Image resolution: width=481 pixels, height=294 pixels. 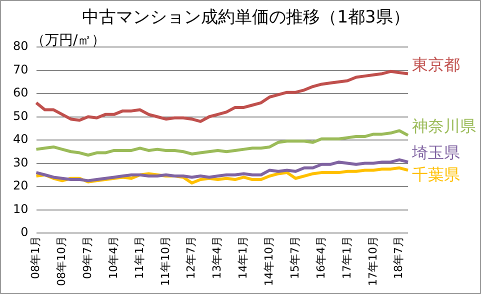 I want to click on x-tick-label: 09年7月, so click(x=87, y=258).